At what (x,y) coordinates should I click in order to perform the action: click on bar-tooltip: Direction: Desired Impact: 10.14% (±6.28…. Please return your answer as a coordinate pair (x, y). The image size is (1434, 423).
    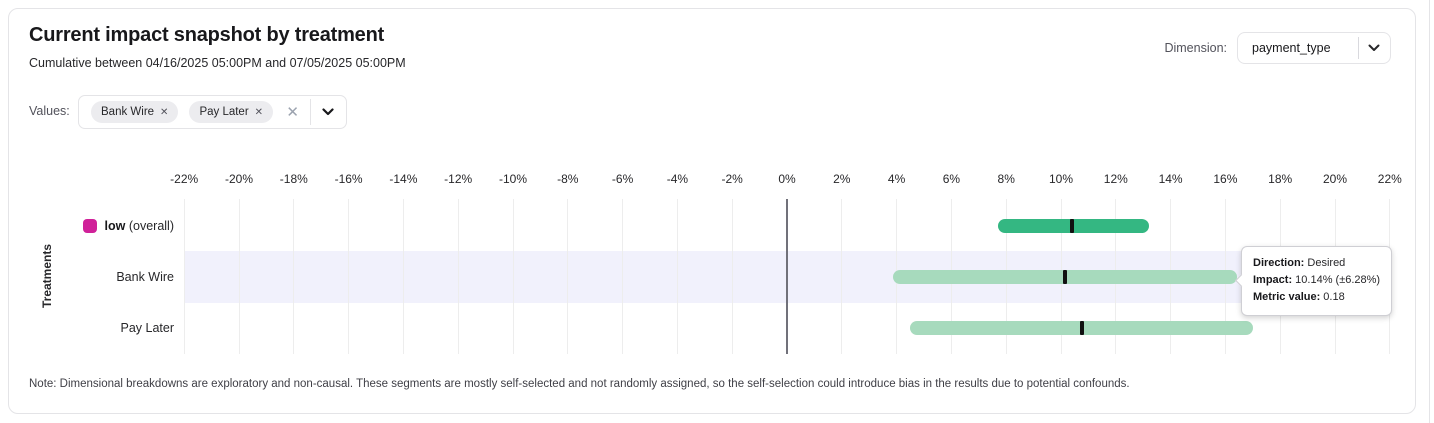
    Looking at the image, I should click on (1317, 281).